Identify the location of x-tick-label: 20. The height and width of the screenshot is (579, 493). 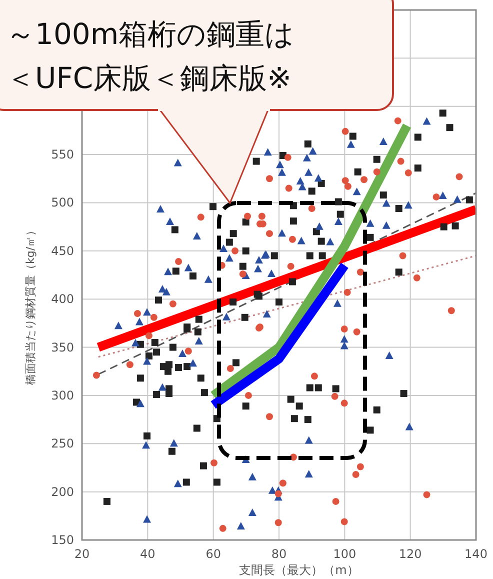
(82, 554).